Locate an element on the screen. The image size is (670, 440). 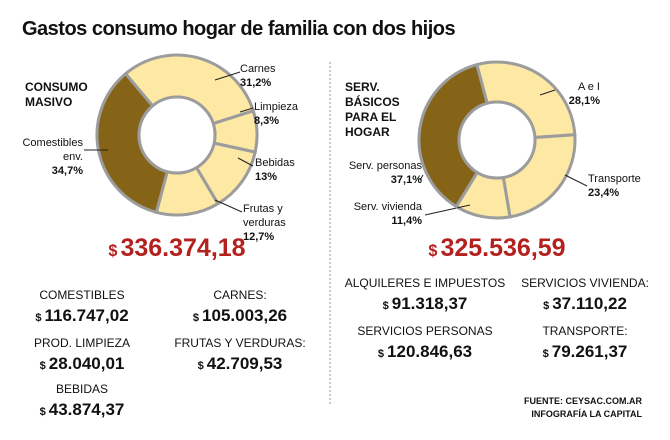
item-amount: $37.110,22 is located at coordinates (585, 304).